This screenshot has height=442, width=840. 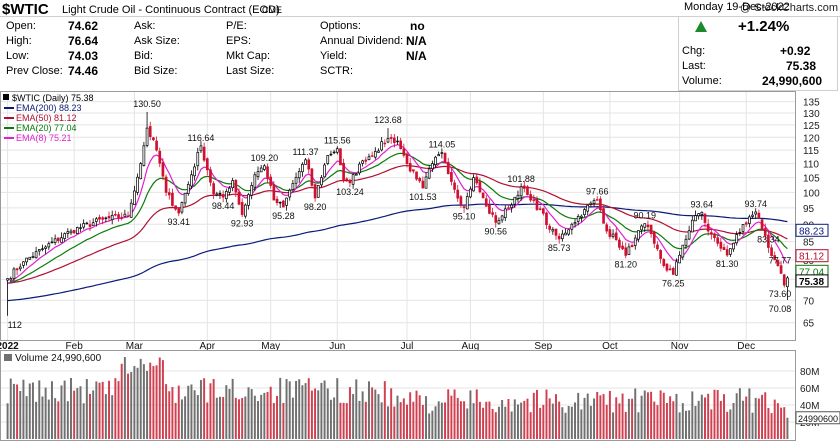 I want to click on header-divider, so click(x=420, y=16).